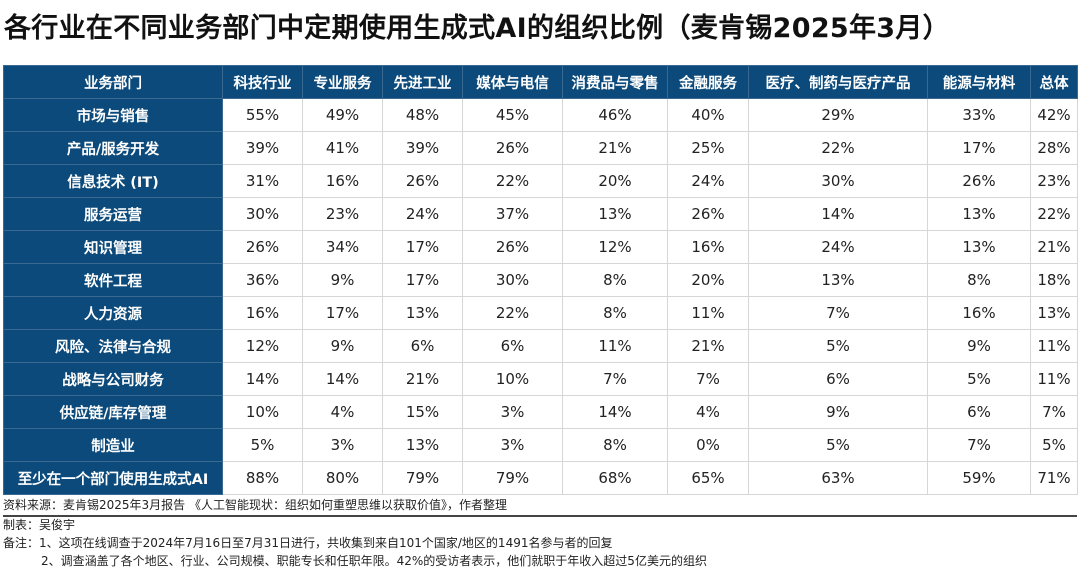  I want to click on column-header: 科技行业, so click(262, 82).